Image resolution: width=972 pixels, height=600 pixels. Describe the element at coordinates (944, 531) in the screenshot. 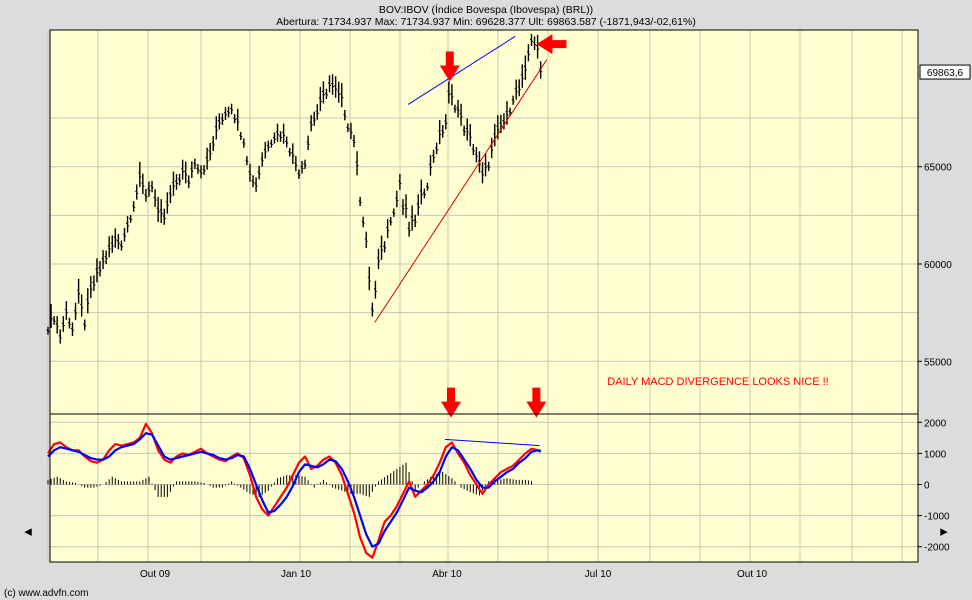

I see `scroll-right-icon: ▸` at that location.